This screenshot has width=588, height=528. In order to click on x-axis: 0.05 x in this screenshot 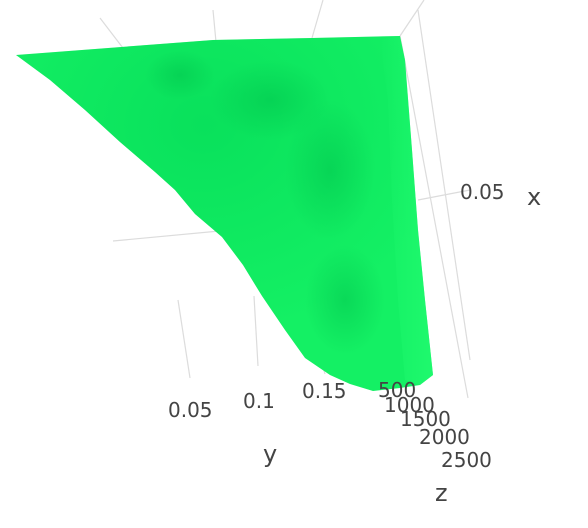, I will do `click(500, 195)`.